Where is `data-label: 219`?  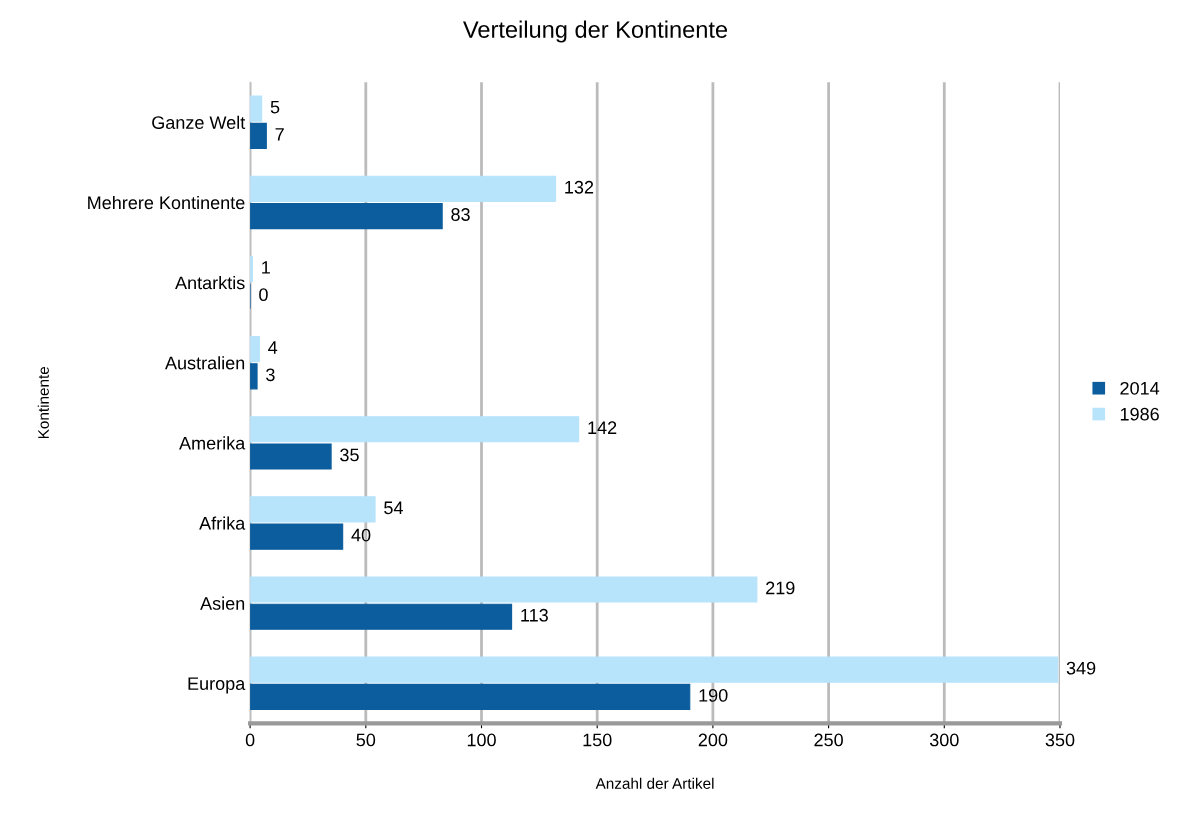 data-label: 219 is located at coordinates (780, 588).